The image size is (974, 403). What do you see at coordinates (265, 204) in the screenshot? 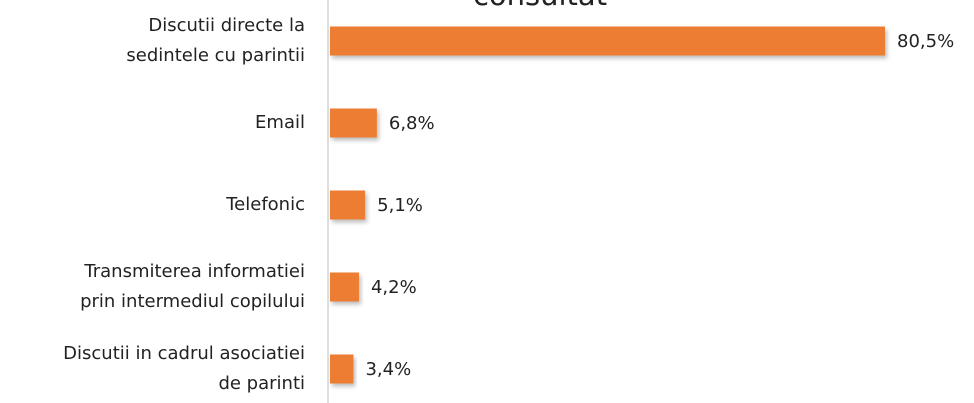
I see `category-label: Telefonic` at bounding box center [265, 204].